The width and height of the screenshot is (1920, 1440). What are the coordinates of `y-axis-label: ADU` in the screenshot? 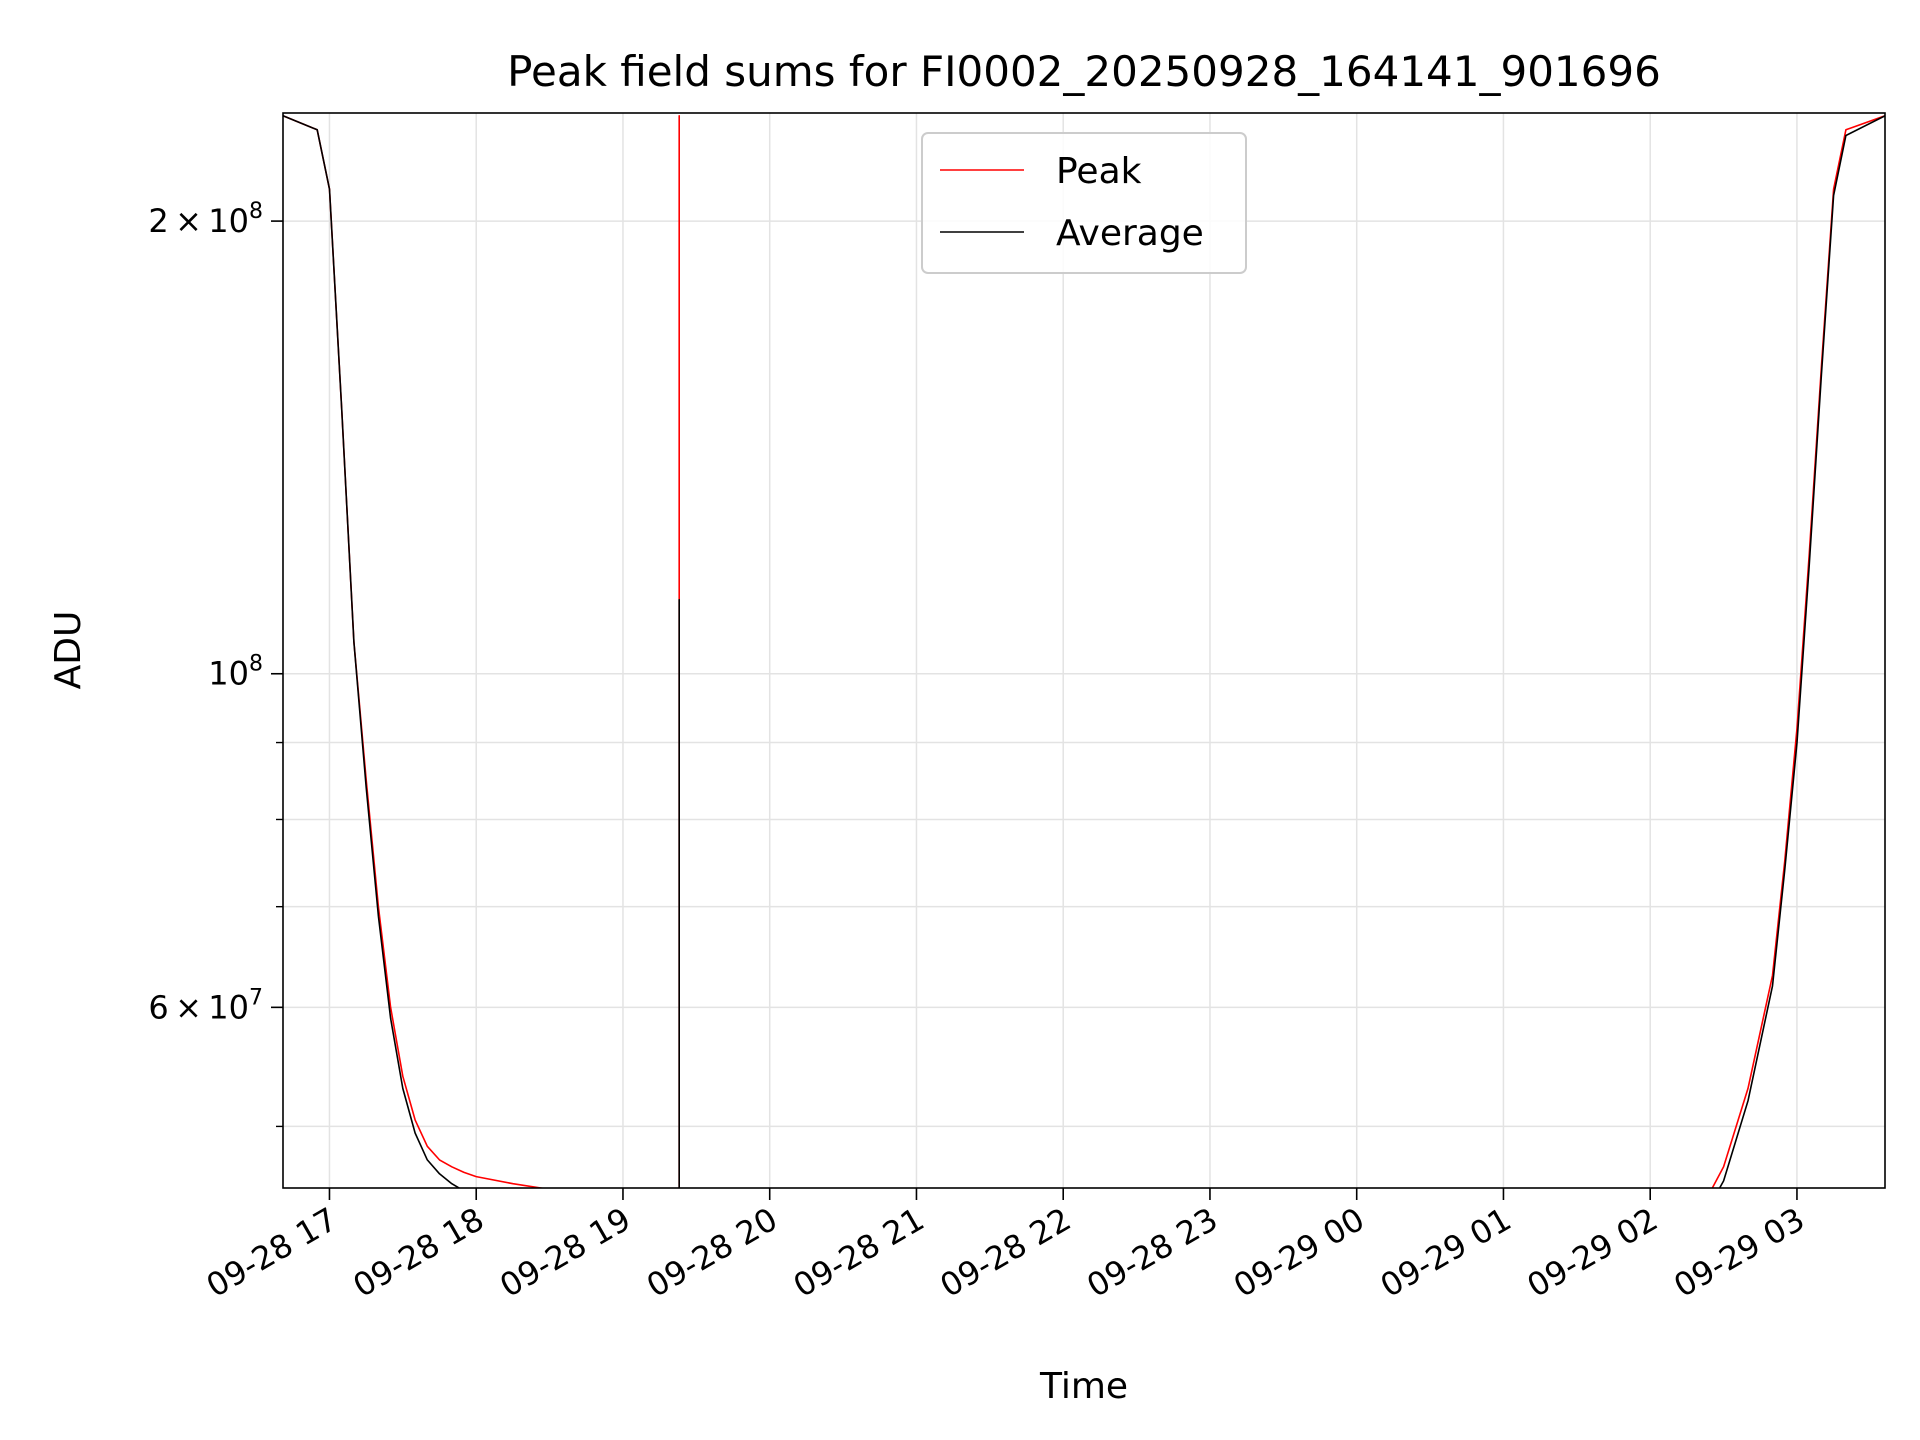 It's located at (68, 650).